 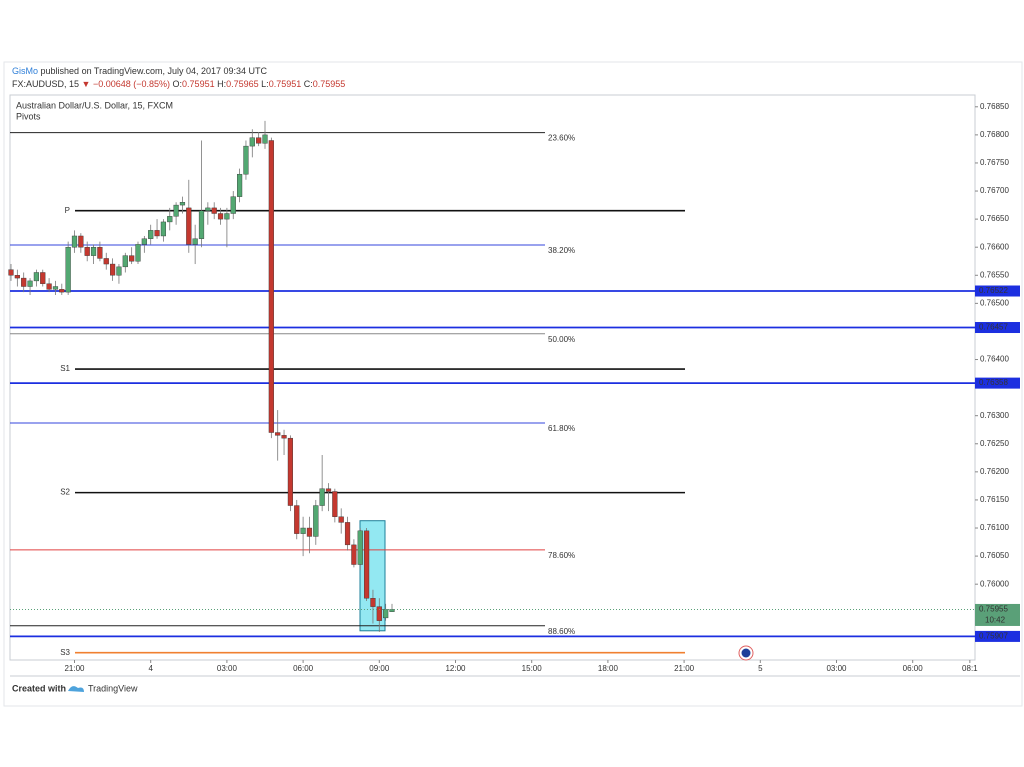 I want to click on x-tick-label: 15:00, so click(x=532, y=668).